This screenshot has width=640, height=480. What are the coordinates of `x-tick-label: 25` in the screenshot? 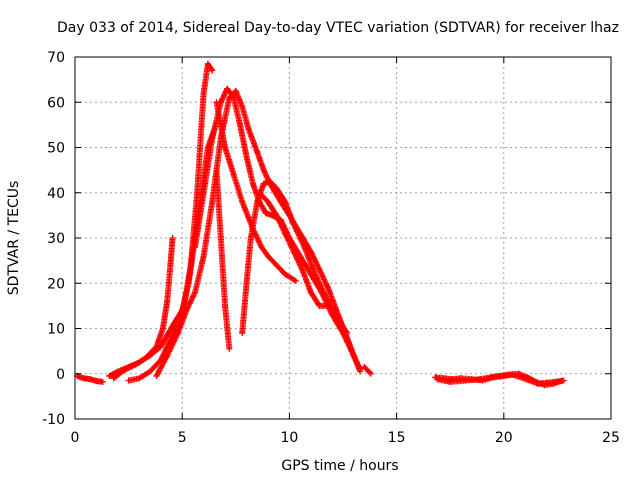 It's located at (611, 438).